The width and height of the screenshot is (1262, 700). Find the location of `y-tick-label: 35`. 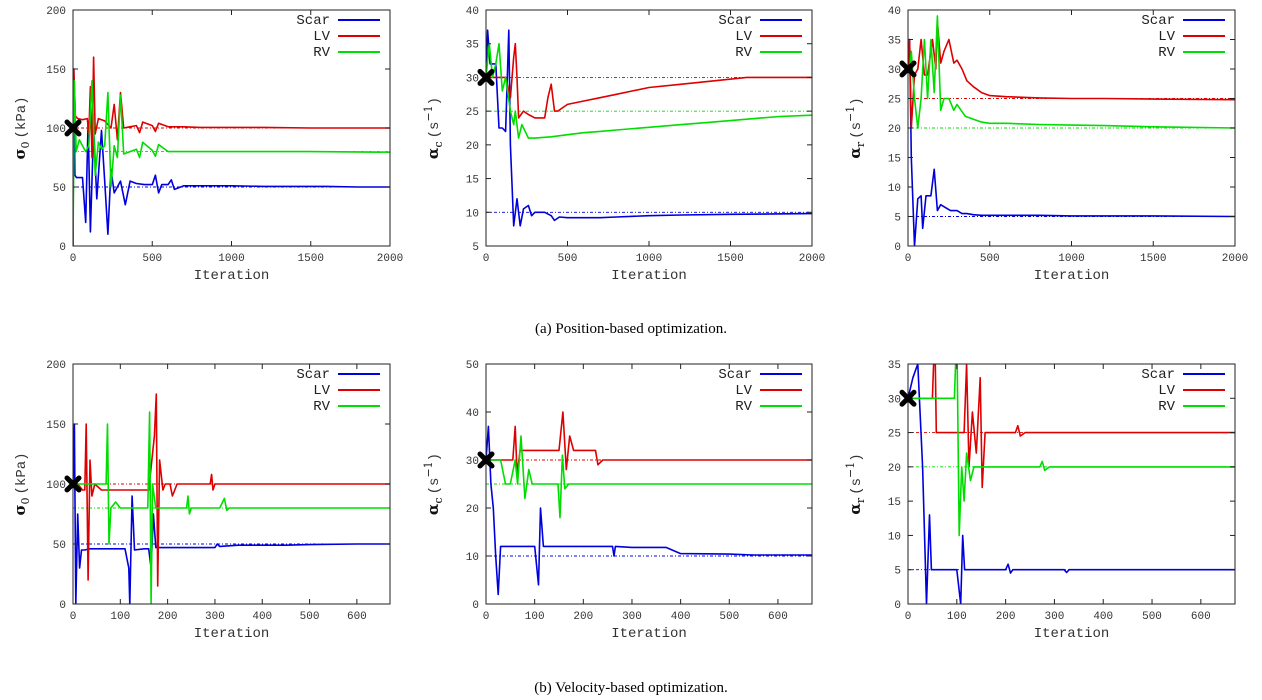

y-tick-label: 35 is located at coordinates (894, 42).